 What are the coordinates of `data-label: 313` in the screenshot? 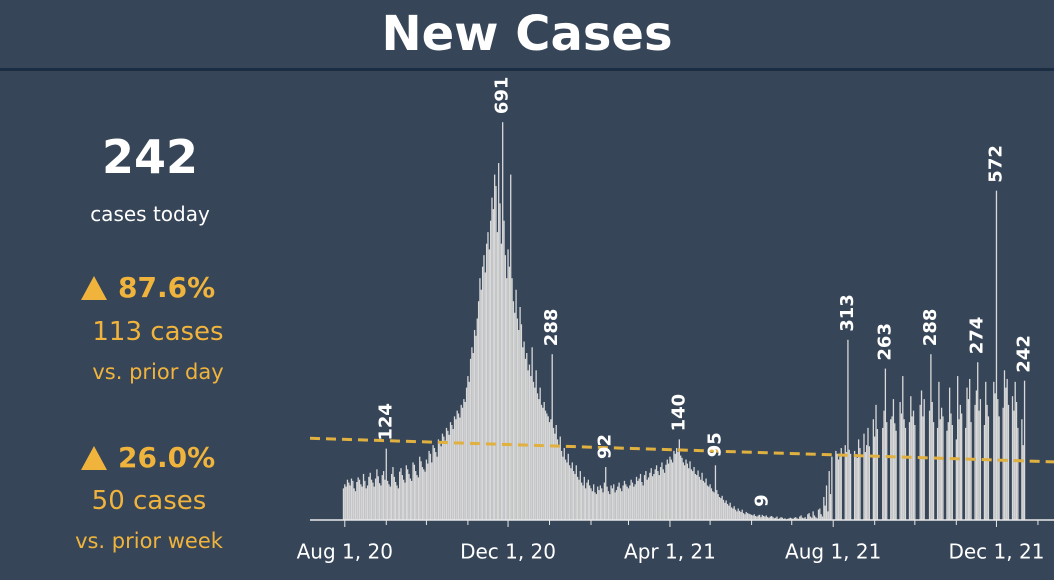 It's located at (847, 313).